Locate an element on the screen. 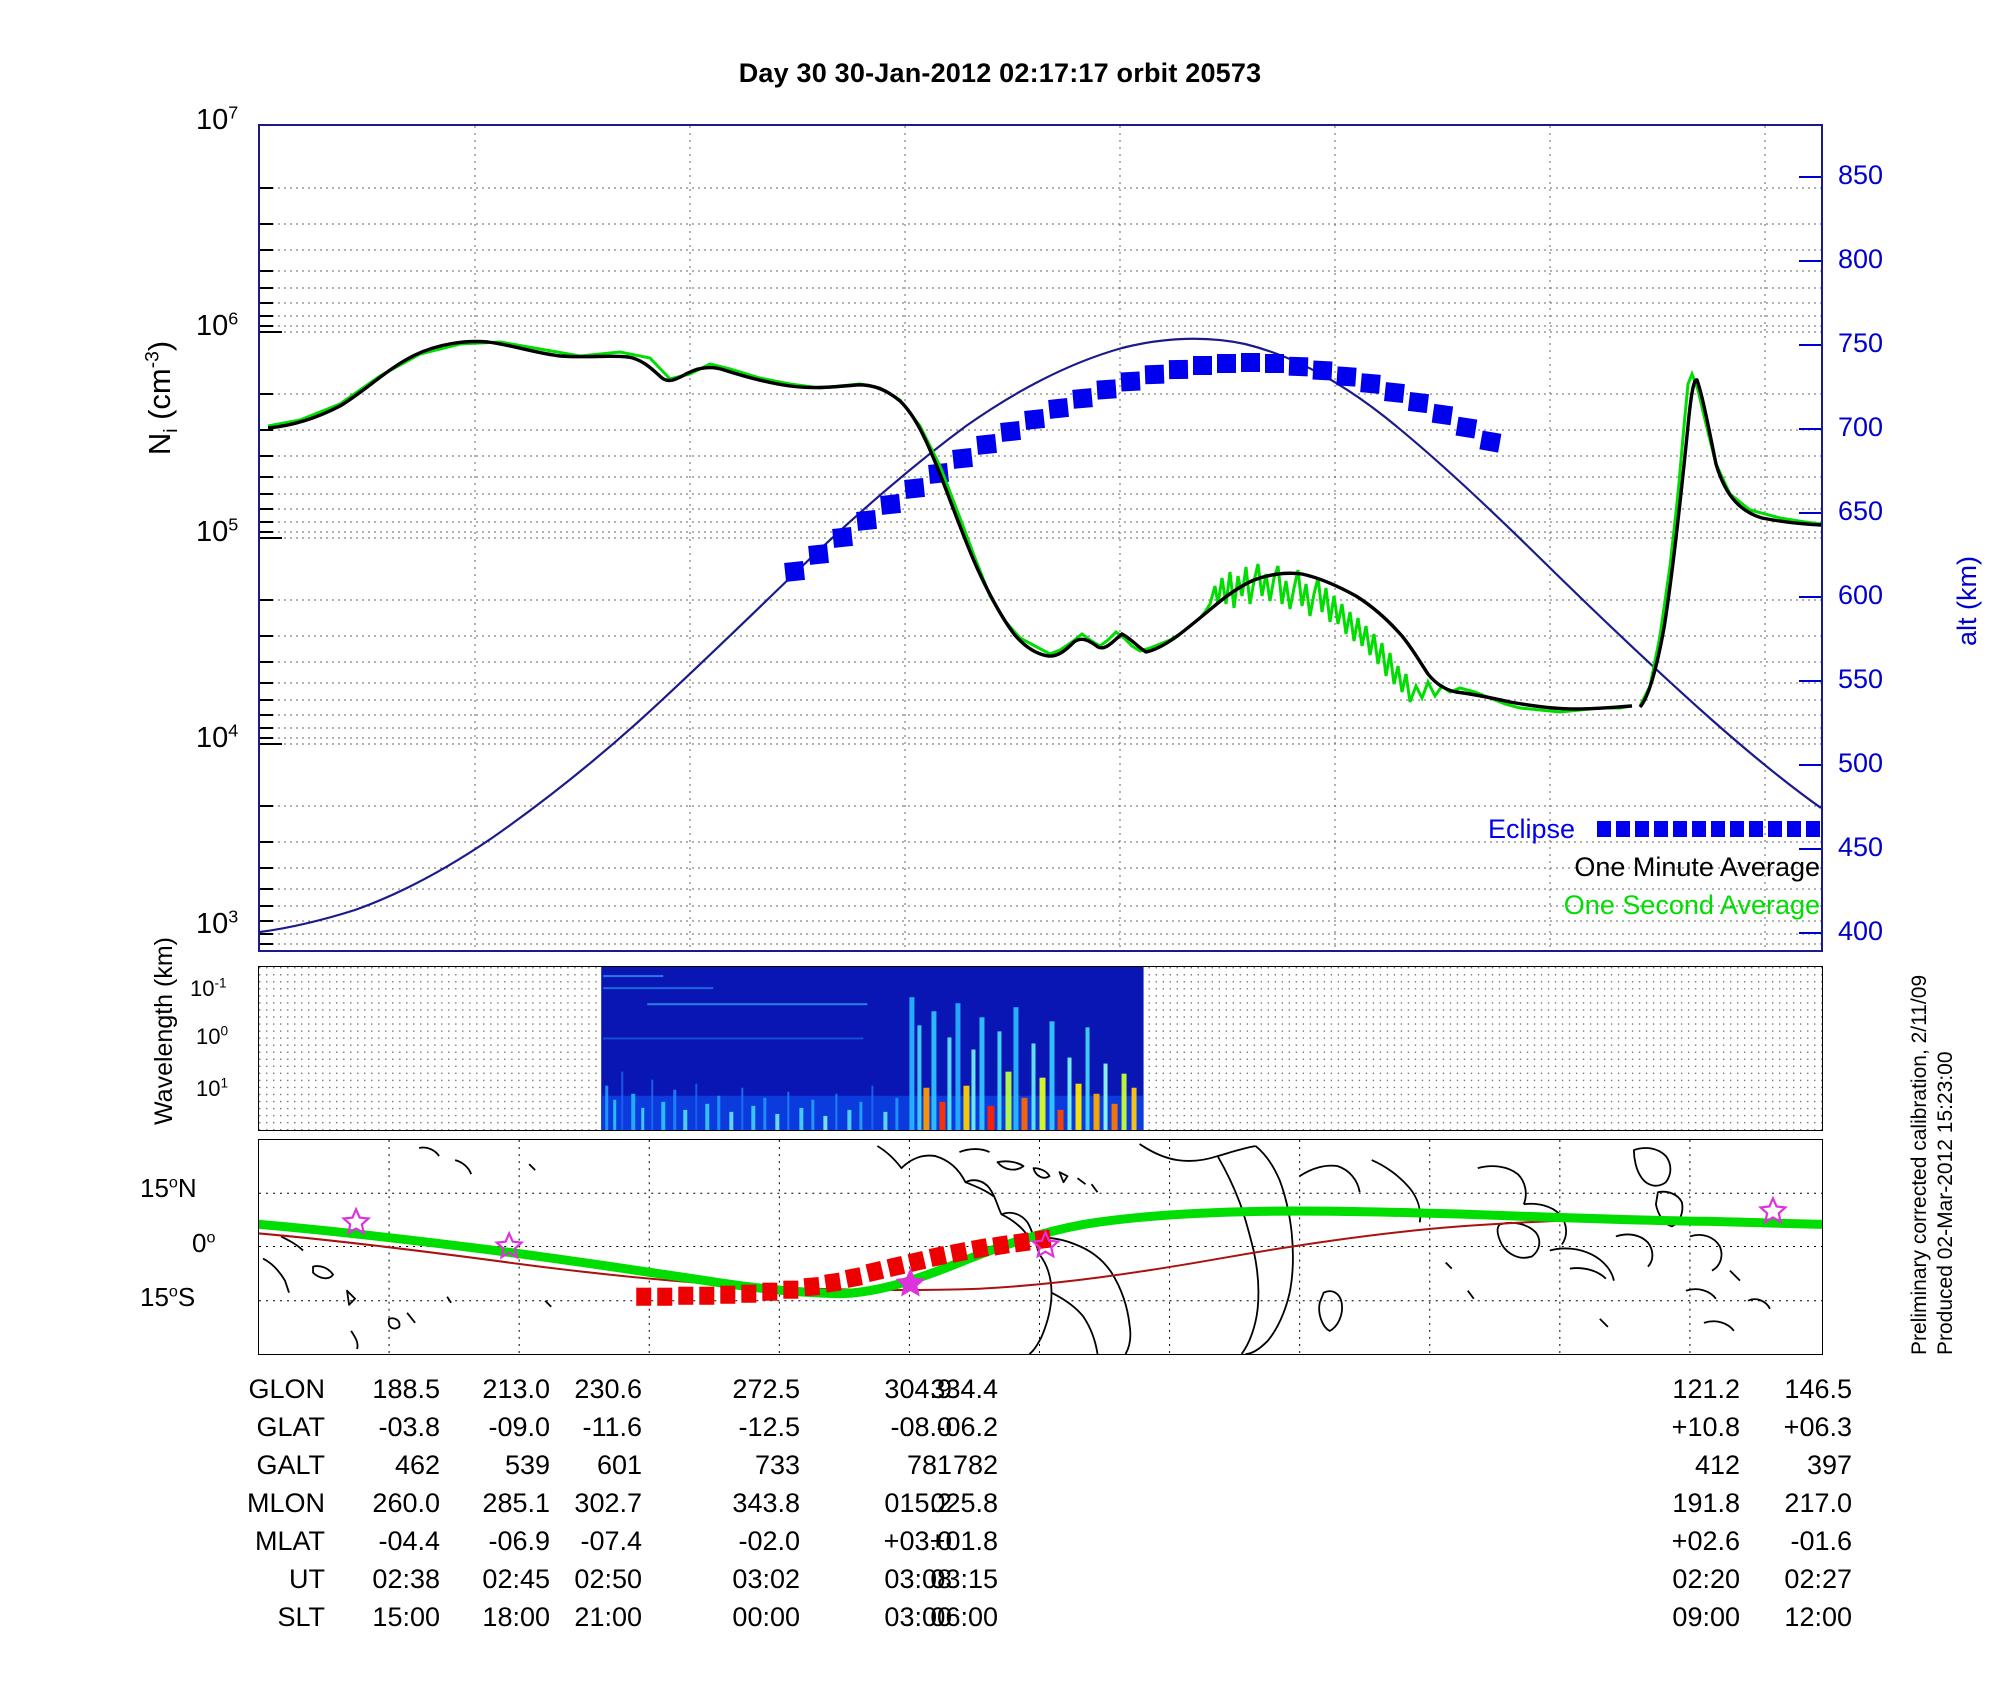 The image size is (2000, 1700). legend-label-one-minute: One Minute Average is located at coordinates (1697, 866).